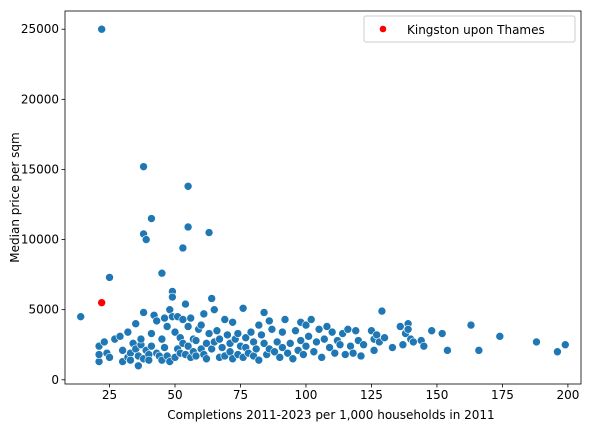 The height and width of the screenshot is (432, 589). I want to click on y-tick-label: 5000, so click(43, 310).